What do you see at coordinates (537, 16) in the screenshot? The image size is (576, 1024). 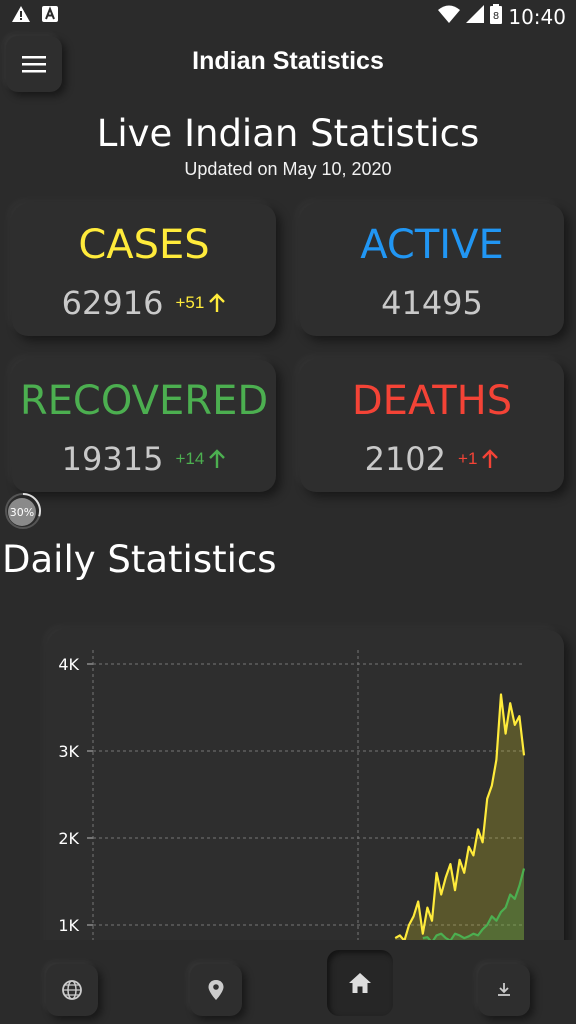 I see `clock: 10:40` at bounding box center [537, 16].